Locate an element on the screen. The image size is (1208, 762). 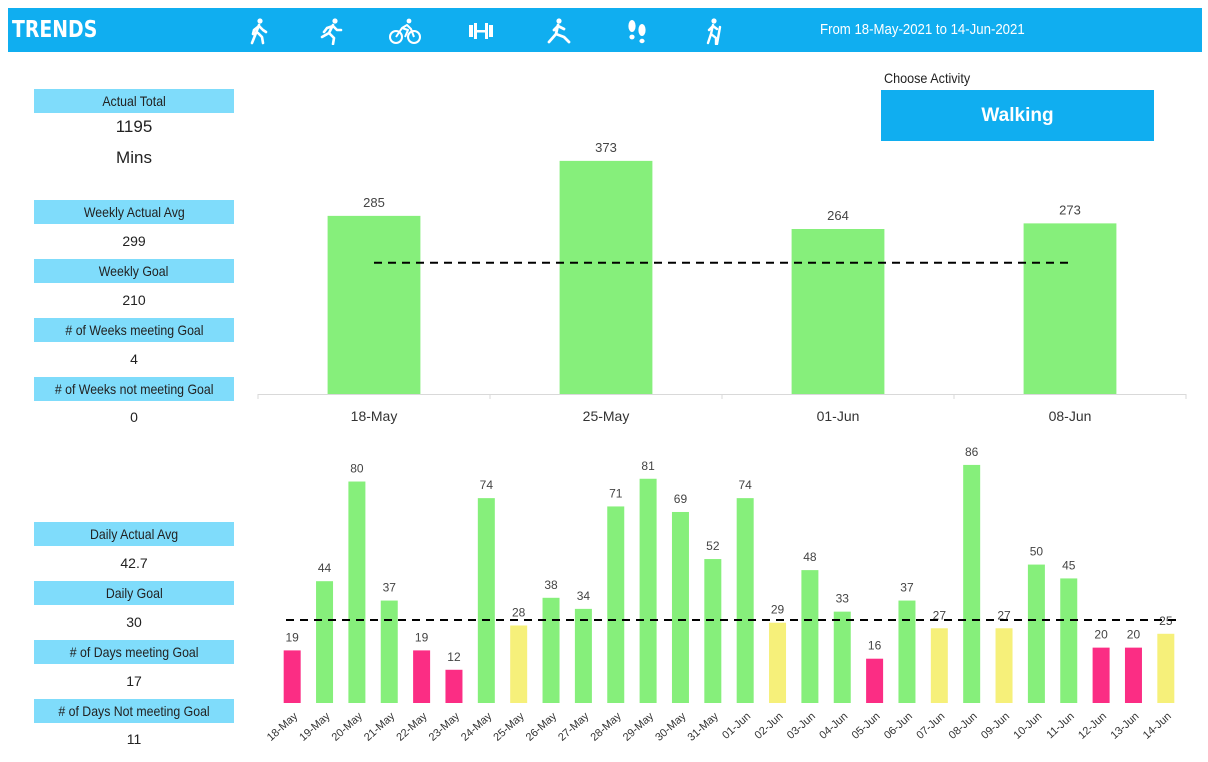
daily-bar-value: 86 is located at coordinates (972, 452).